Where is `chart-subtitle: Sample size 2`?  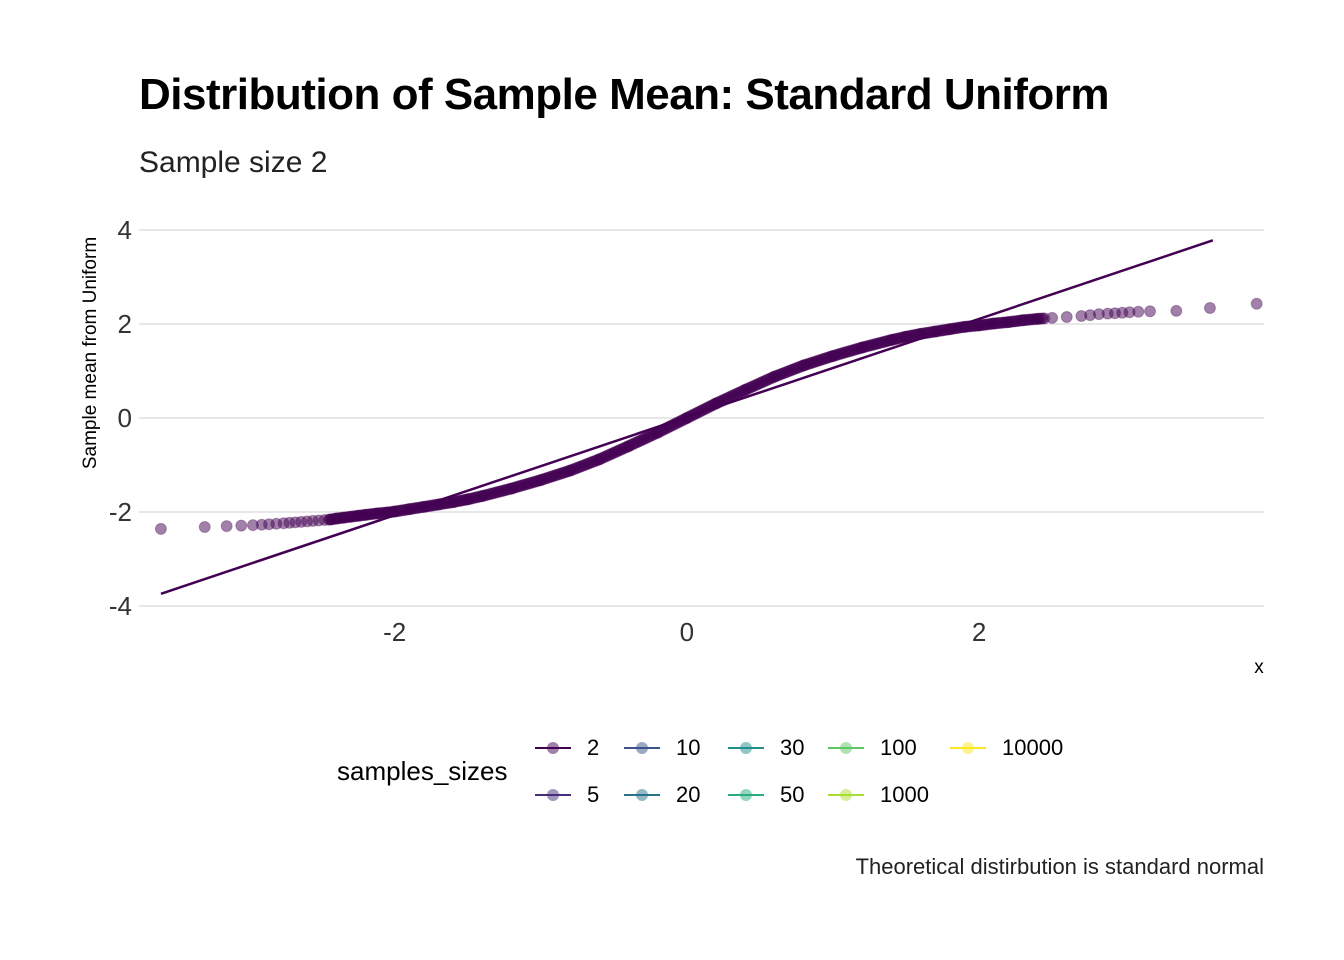
chart-subtitle: Sample size 2 is located at coordinates (233, 162).